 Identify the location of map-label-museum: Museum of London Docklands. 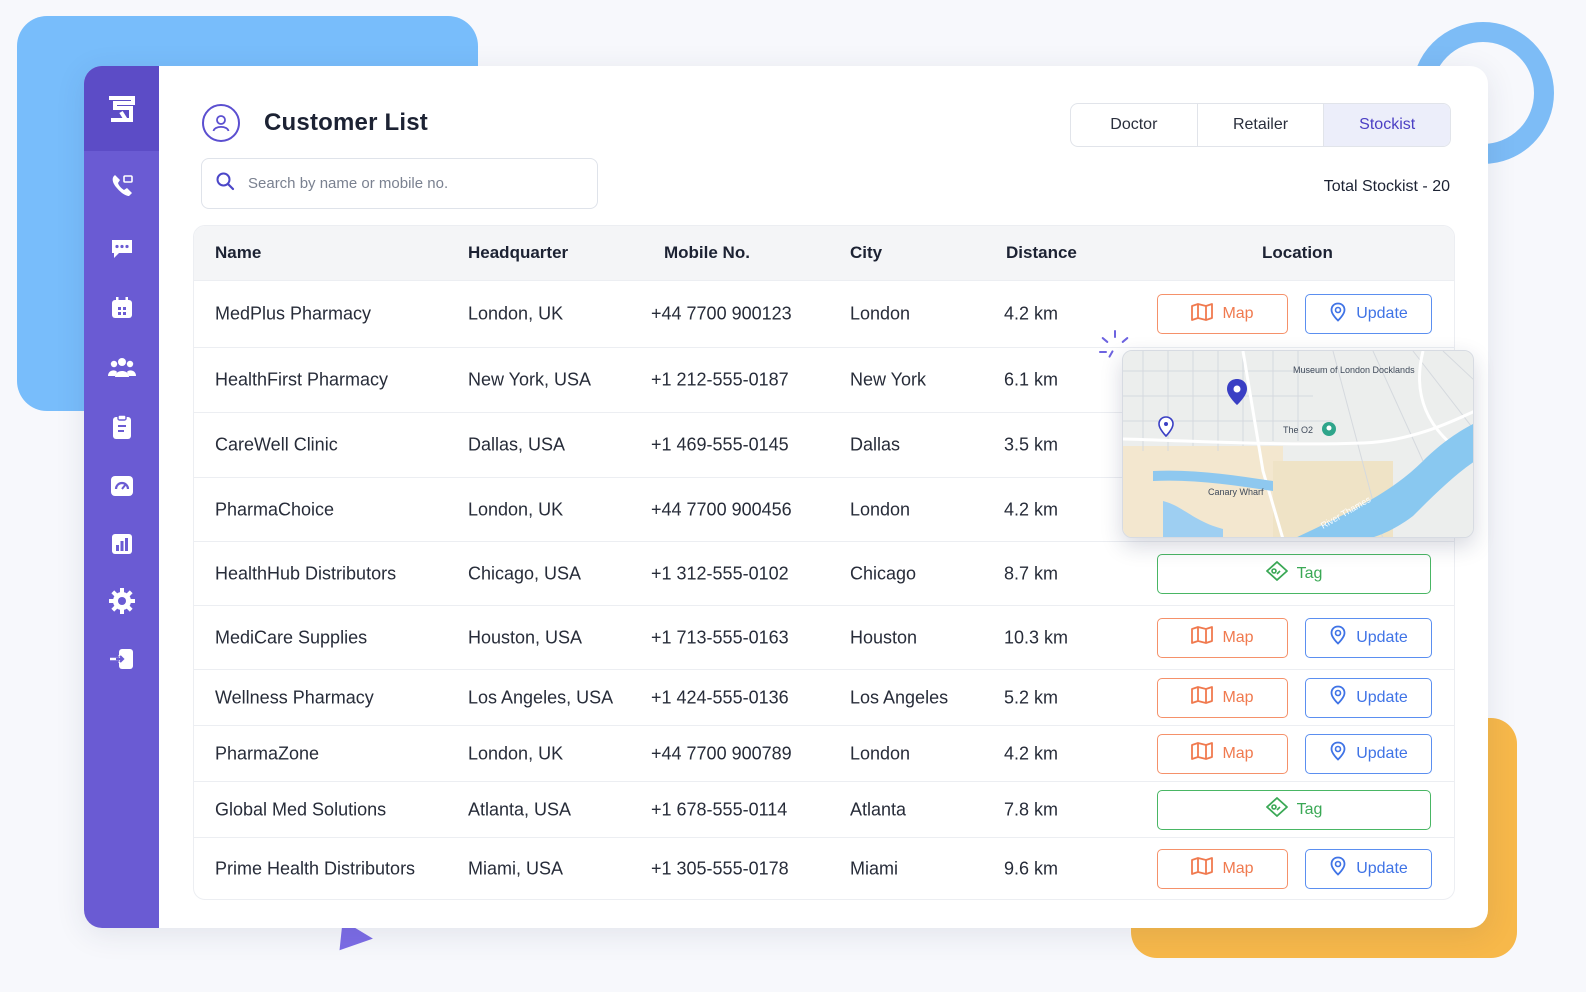
(1354, 370).